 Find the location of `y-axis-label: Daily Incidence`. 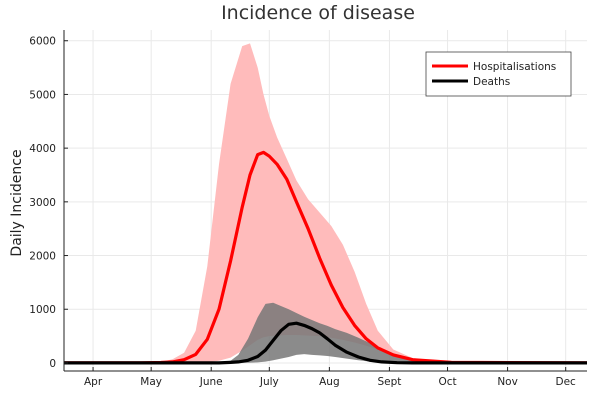

y-axis-label: Daily Incidence is located at coordinates (17, 202).